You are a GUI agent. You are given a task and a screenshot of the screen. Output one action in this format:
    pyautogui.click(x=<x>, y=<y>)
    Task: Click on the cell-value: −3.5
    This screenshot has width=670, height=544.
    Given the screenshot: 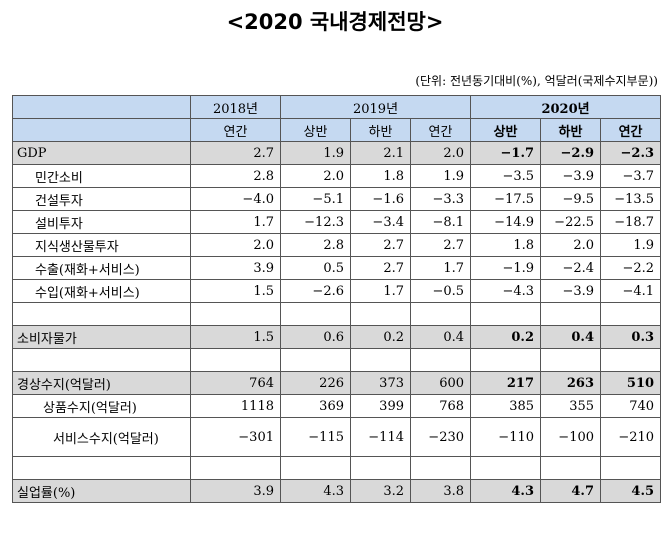 What is the action you would take?
    pyautogui.click(x=506, y=176)
    